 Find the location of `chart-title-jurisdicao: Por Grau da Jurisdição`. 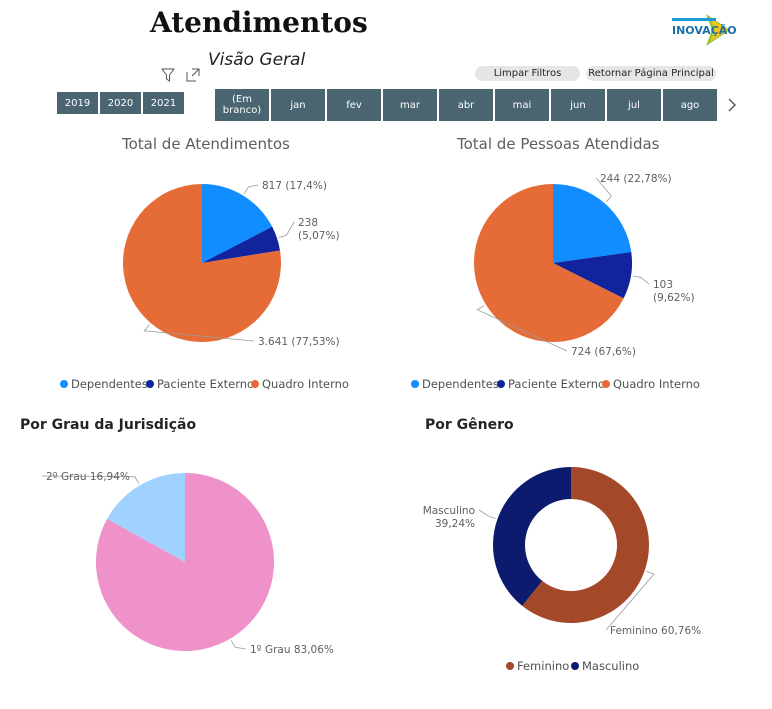

chart-title-jurisdicao: Por Grau da Jurisdição is located at coordinates (108, 425).